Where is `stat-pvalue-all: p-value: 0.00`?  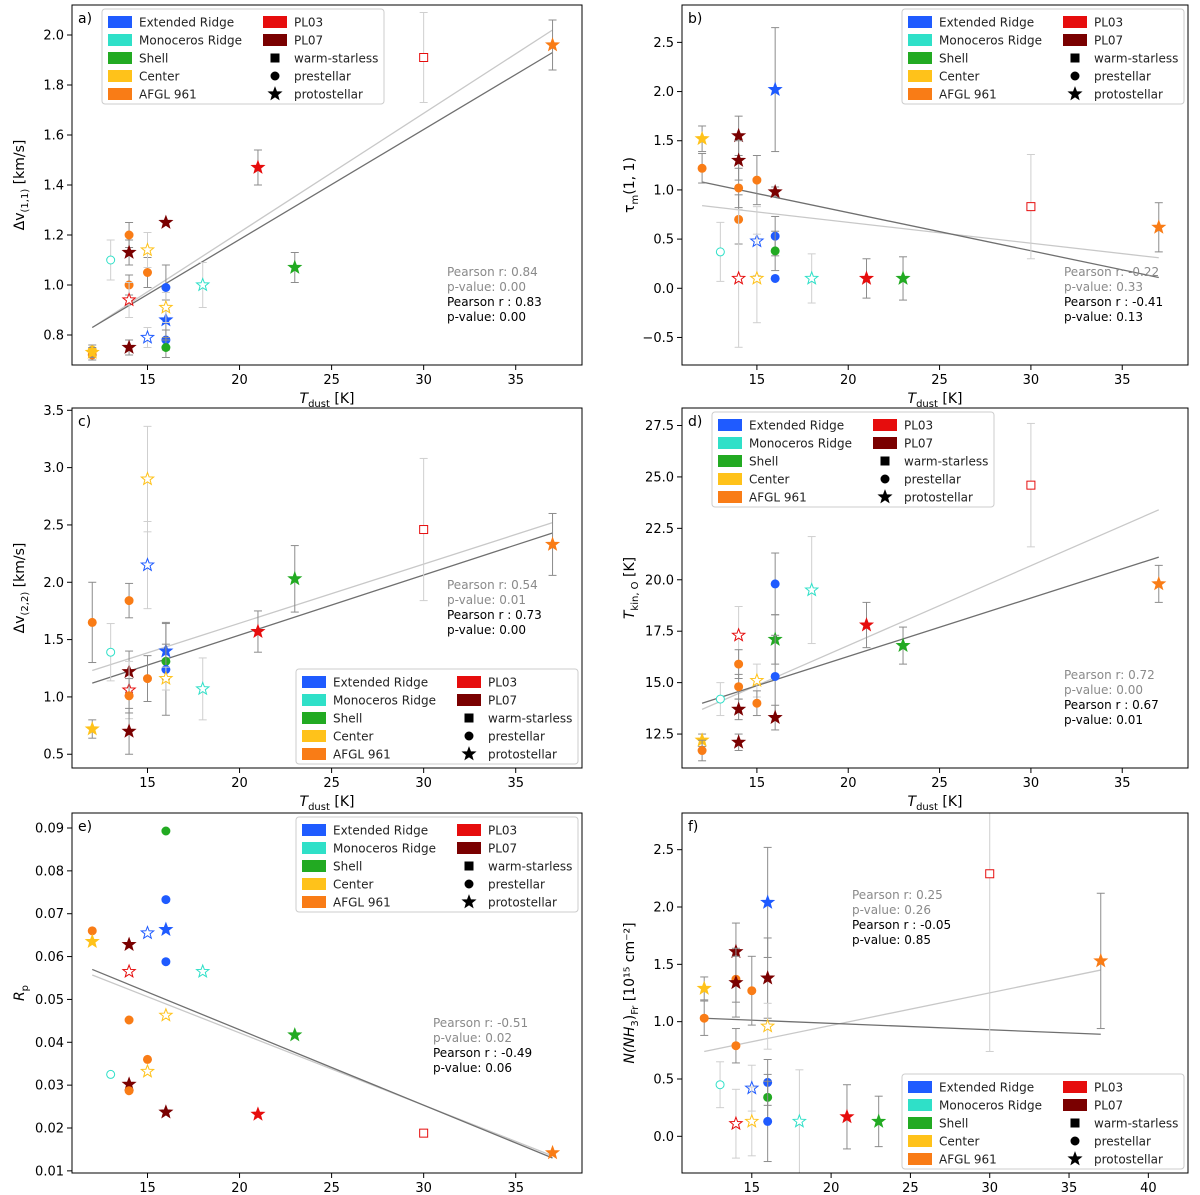 stat-pvalue-all: p-value: 0.00 is located at coordinates (486, 287).